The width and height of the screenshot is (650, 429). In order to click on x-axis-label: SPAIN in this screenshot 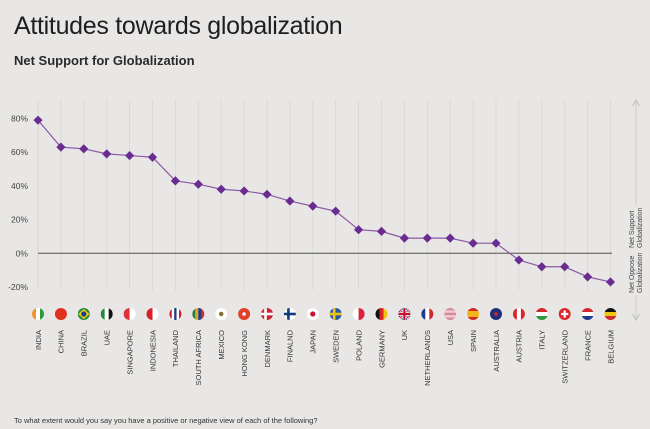, I will do `click(473, 341)`.